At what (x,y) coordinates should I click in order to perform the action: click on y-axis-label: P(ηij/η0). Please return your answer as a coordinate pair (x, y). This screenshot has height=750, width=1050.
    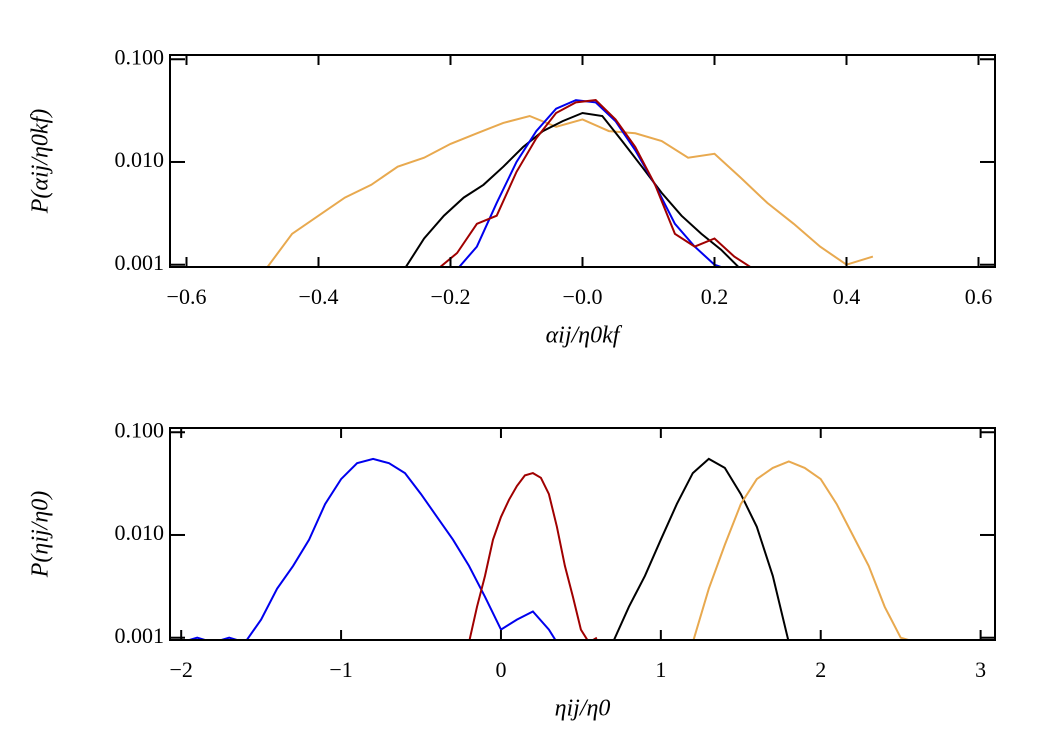
    Looking at the image, I should click on (41, 534).